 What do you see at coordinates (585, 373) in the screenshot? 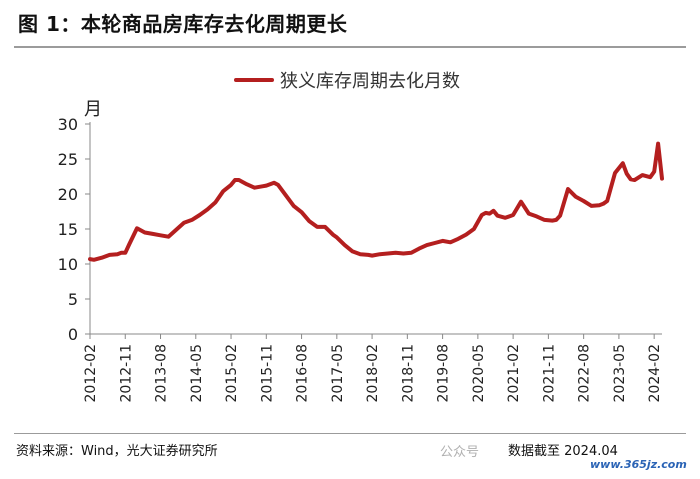
I see `x-tick-label: 2022-08` at bounding box center [585, 373].